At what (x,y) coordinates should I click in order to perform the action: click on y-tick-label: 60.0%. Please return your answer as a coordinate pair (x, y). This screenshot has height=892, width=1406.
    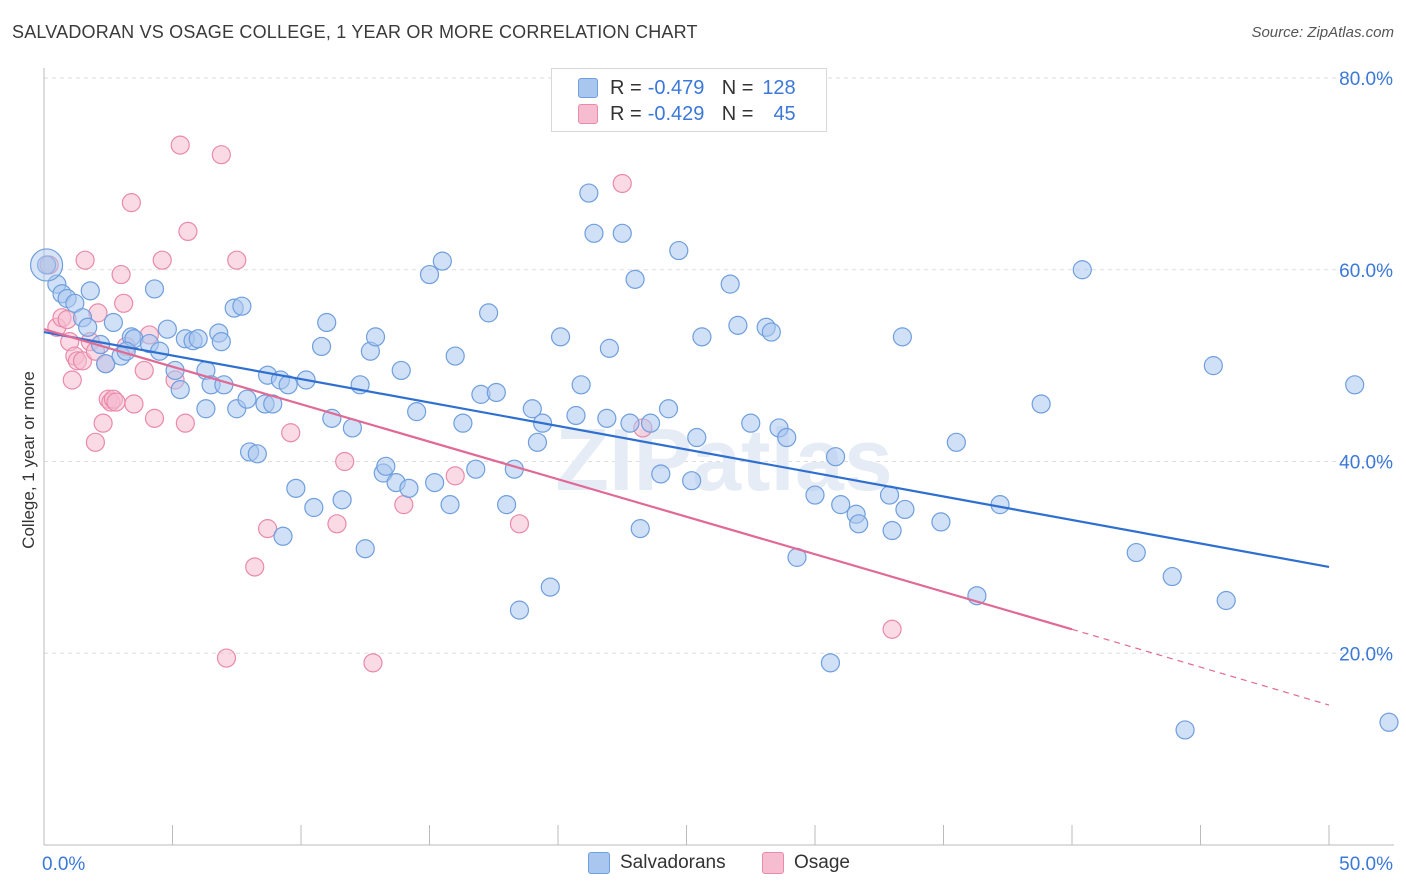
    Looking at the image, I should click on (1366, 271).